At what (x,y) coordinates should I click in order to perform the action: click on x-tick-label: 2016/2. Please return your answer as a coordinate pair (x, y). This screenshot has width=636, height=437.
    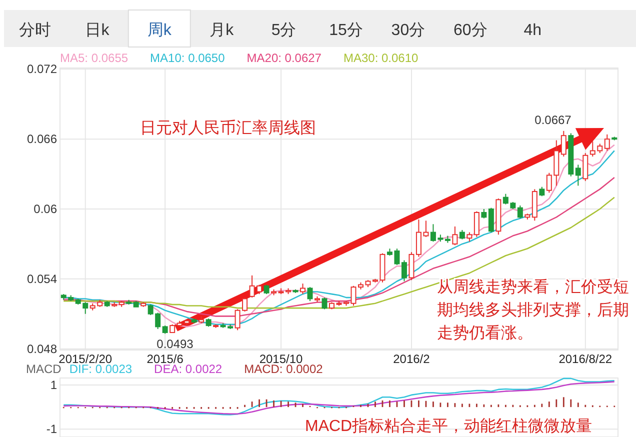
    Looking at the image, I should click on (411, 359).